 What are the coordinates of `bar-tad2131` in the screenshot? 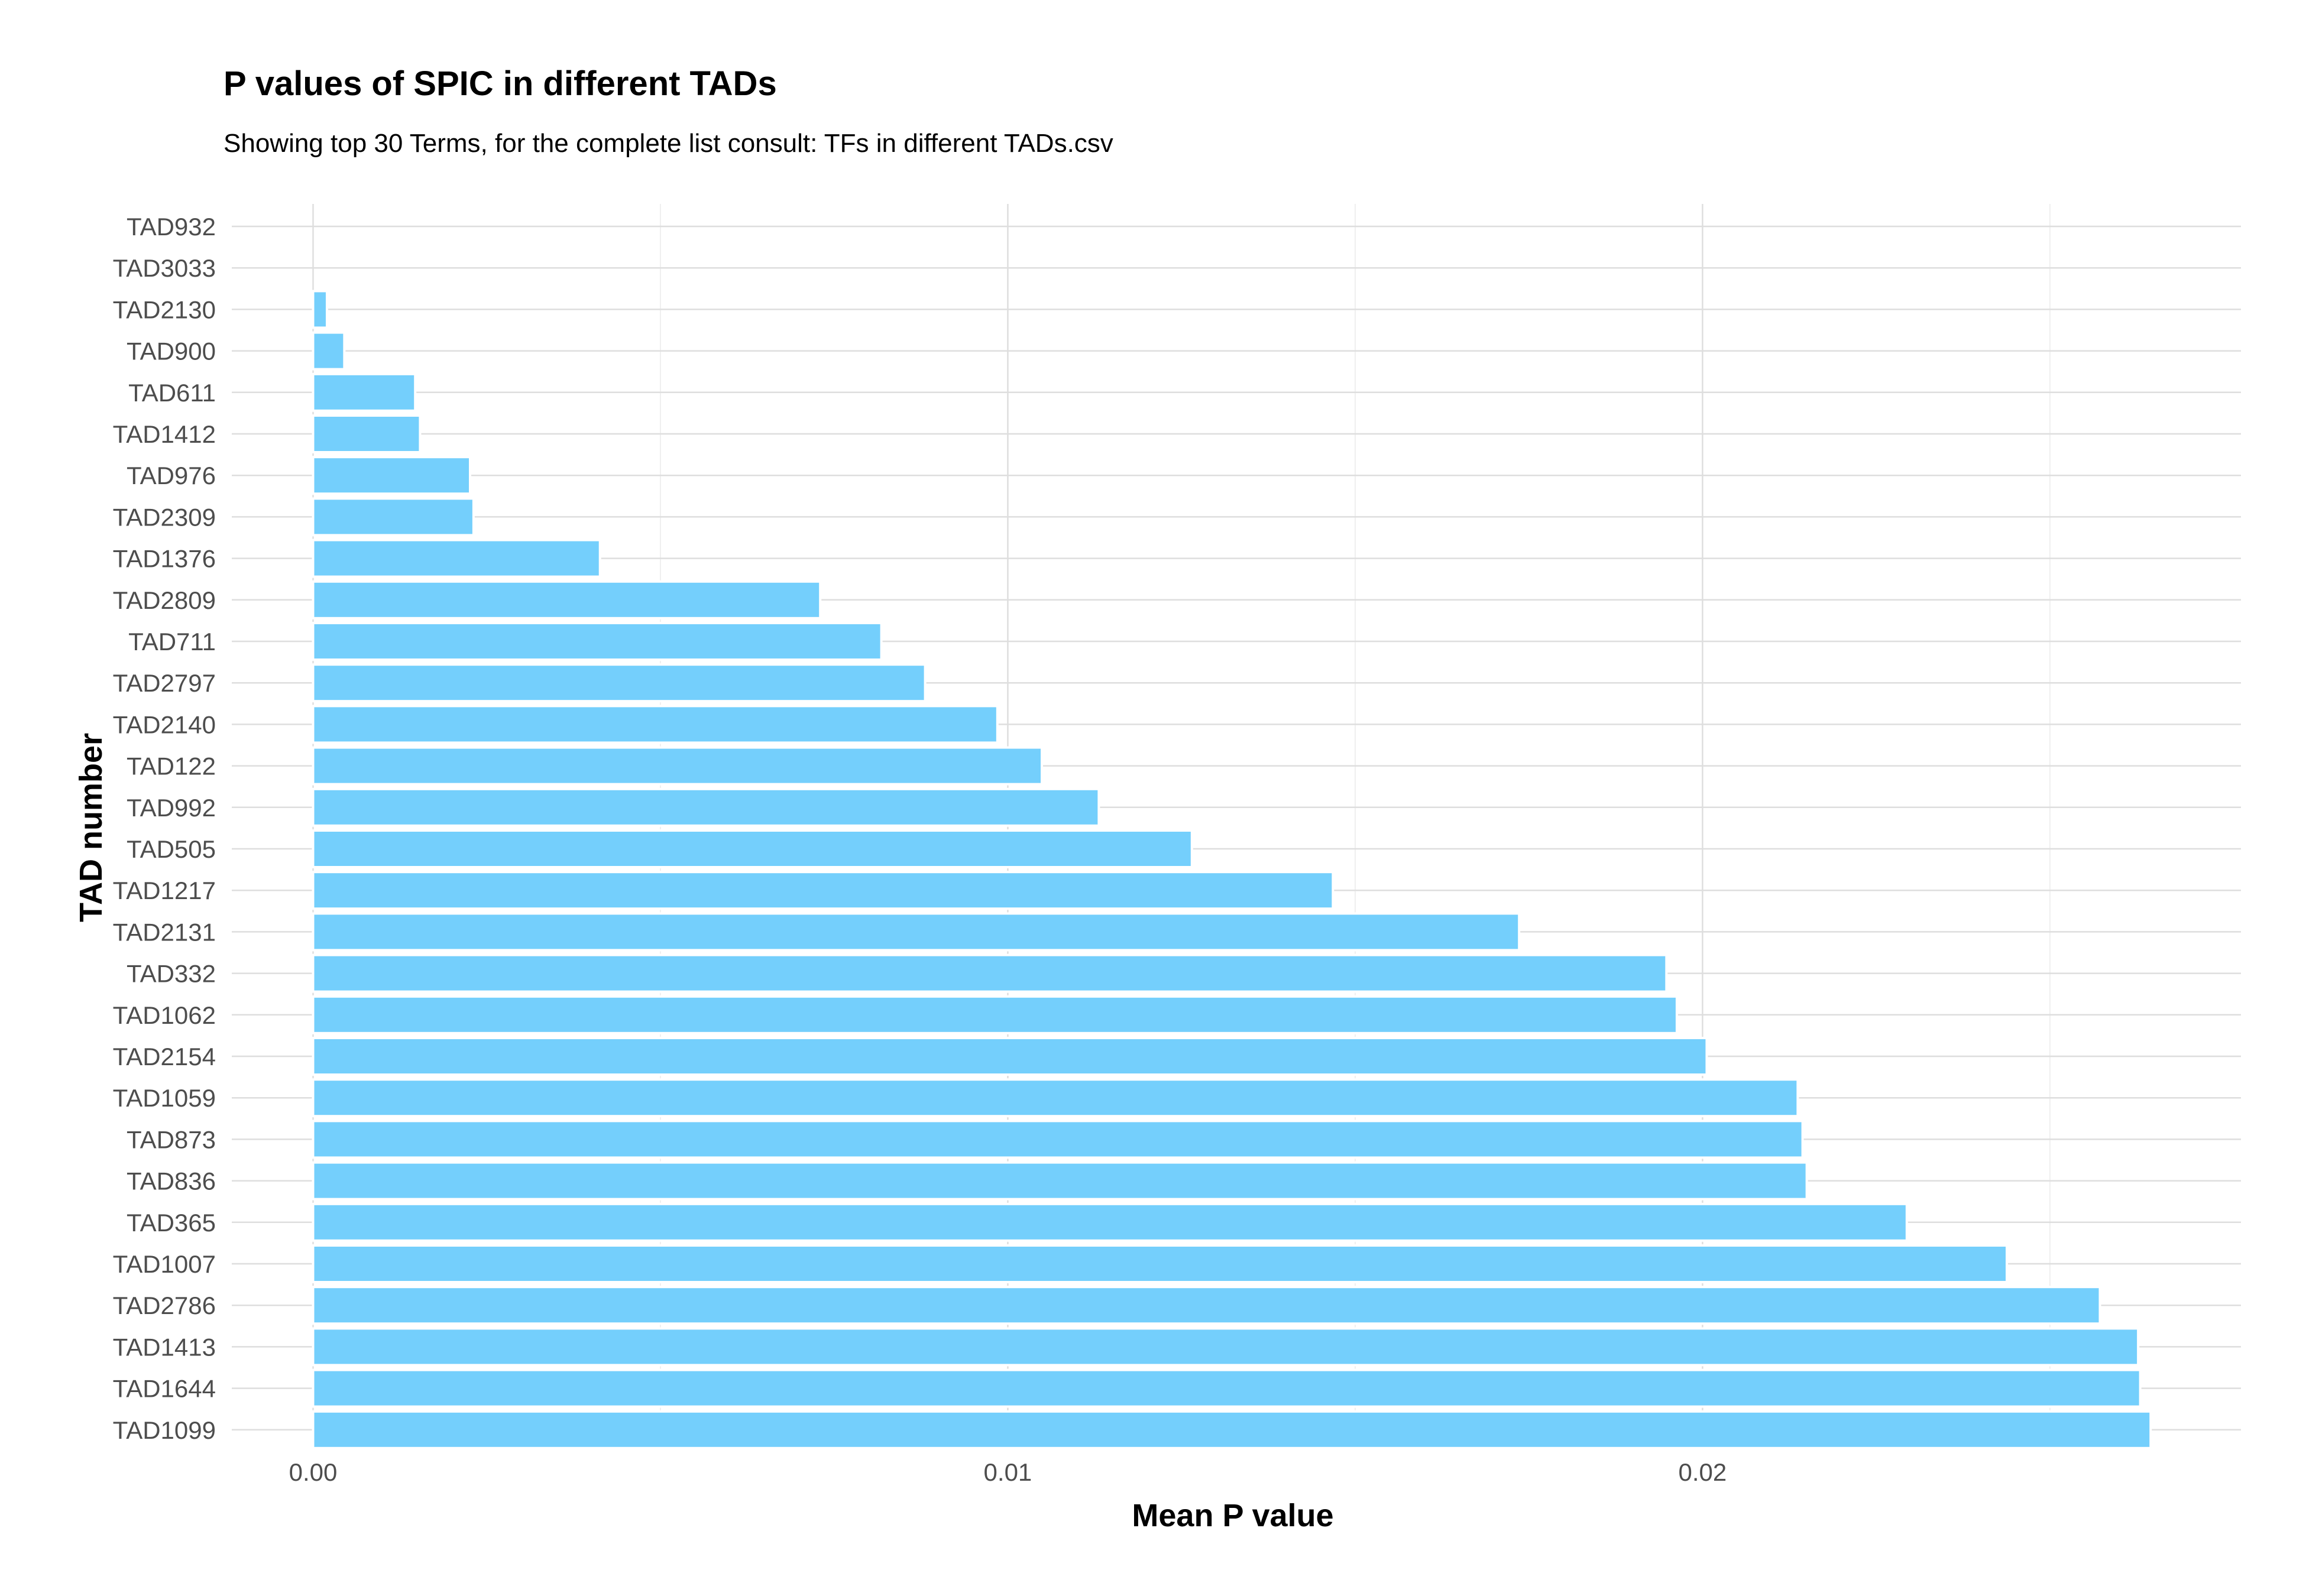 It's located at (916, 932).